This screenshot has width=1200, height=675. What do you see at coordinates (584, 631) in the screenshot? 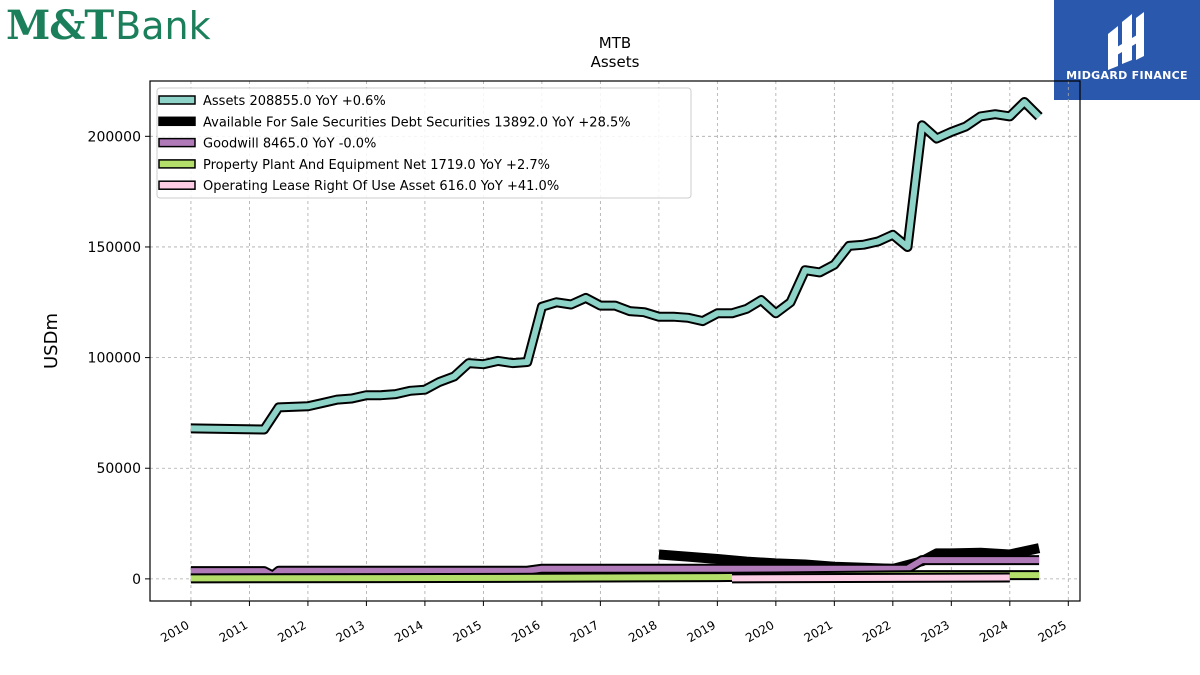
I see `x-tick-label: 2017` at bounding box center [584, 631].